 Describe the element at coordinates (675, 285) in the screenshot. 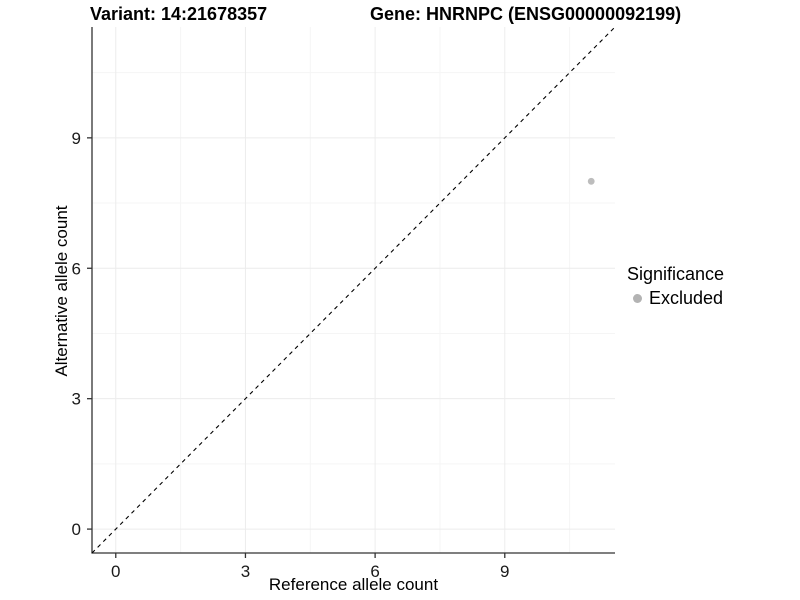

I see `legend: Significance Excluded` at that location.